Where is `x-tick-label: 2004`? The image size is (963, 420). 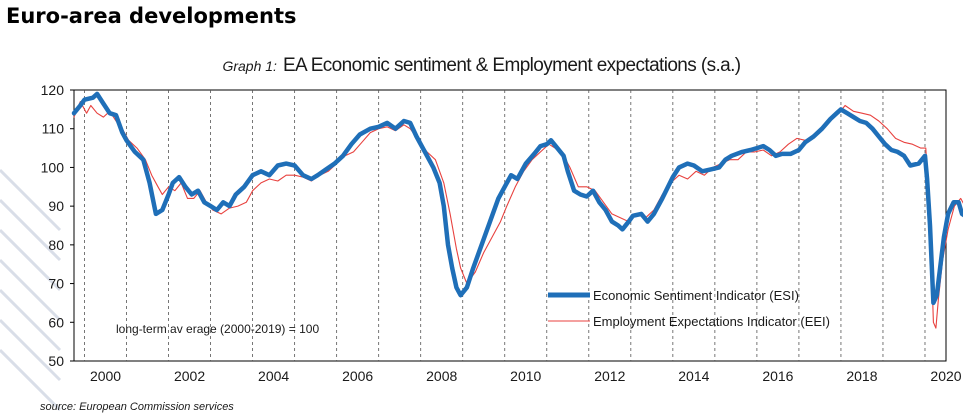
x-tick-label: 2004 is located at coordinates (273, 376).